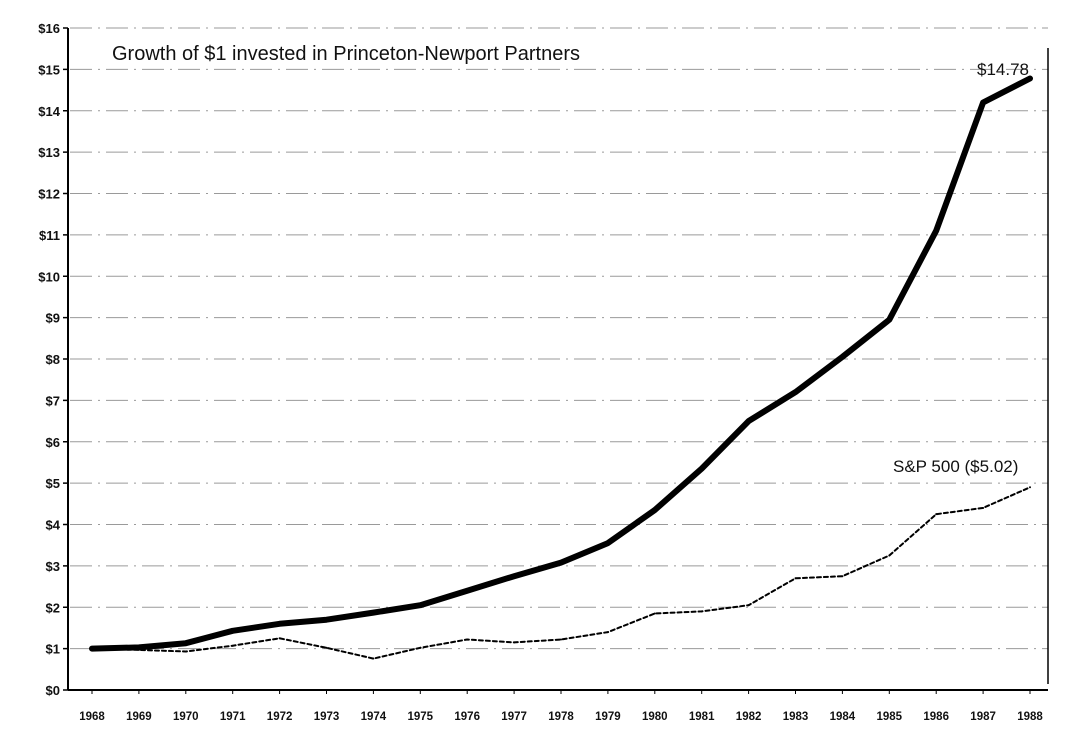 The height and width of the screenshot is (737, 1080). What do you see at coordinates (53, 690) in the screenshot?
I see `y-tick-label: $0` at bounding box center [53, 690].